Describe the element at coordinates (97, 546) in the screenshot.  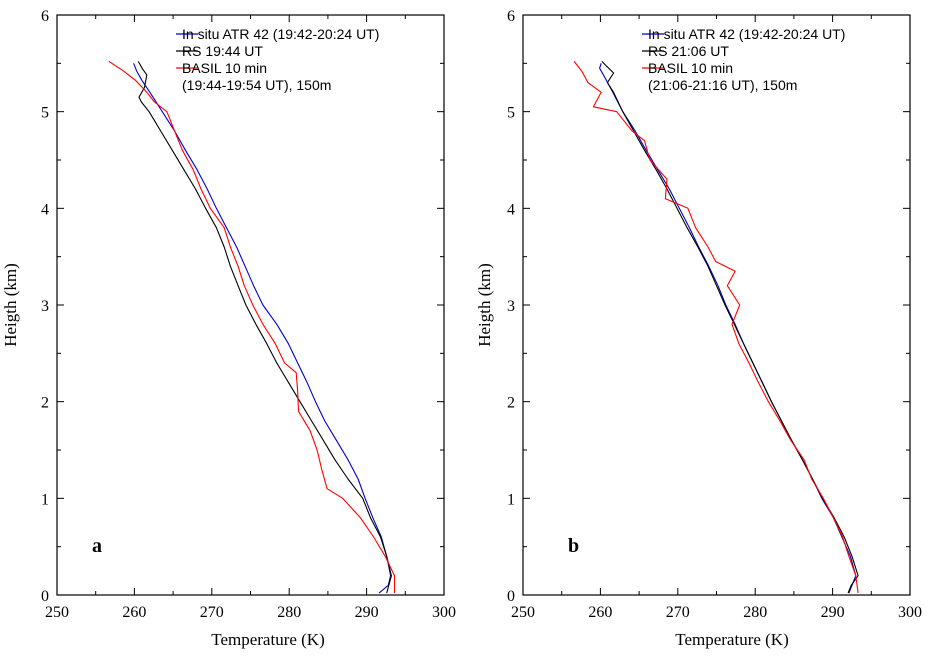
I see `panel-label: a` at that location.